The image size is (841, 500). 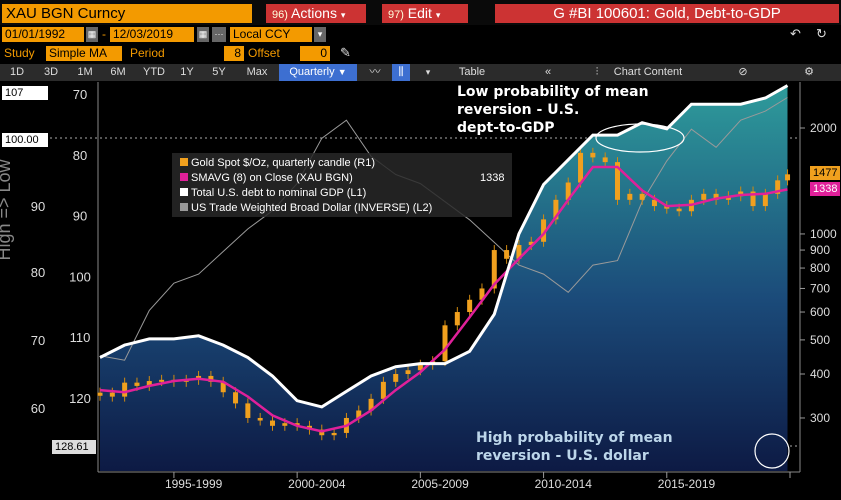 I want to click on annotation-bottom-line-1: High probability of mean, so click(x=574, y=438).